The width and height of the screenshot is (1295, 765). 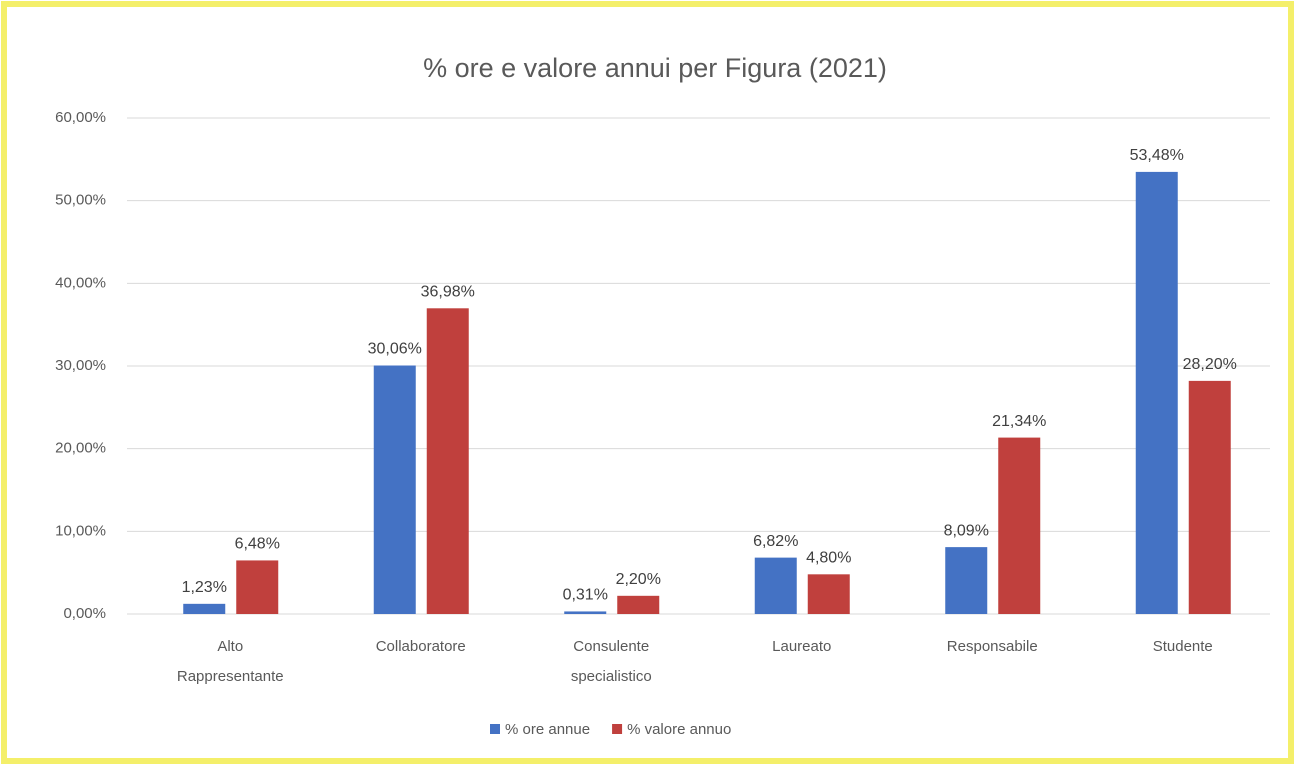 I want to click on x-tick-line: Alto, so click(x=230, y=646).